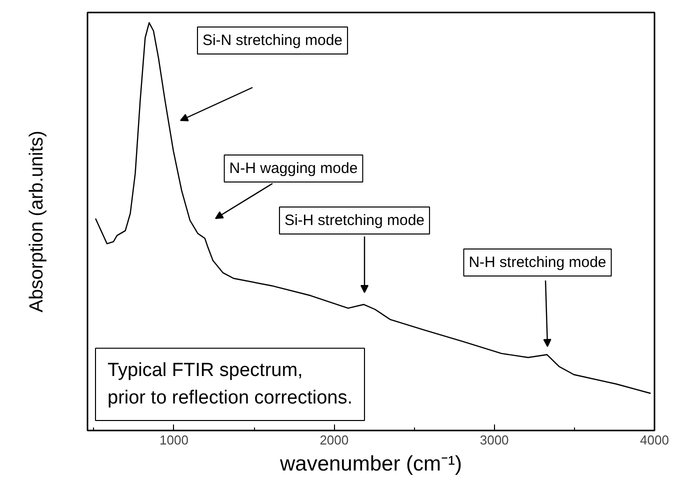  What do you see at coordinates (293, 168) in the screenshot?
I see `annotation: N-H wagging mode` at bounding box center [293, 168].